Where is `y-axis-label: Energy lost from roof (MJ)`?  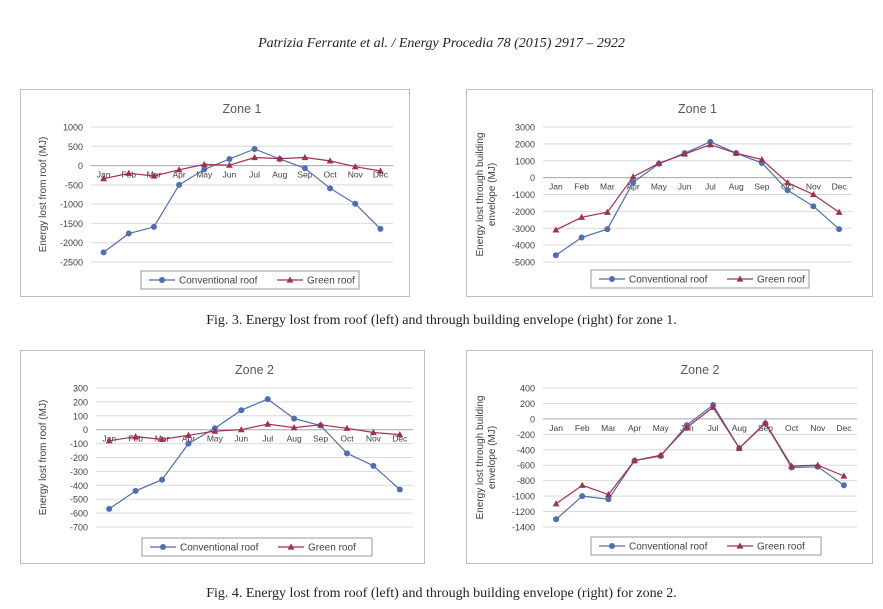
y-axis-label: Energy lost from roof (MJ) is located at coordinates (43, 458).